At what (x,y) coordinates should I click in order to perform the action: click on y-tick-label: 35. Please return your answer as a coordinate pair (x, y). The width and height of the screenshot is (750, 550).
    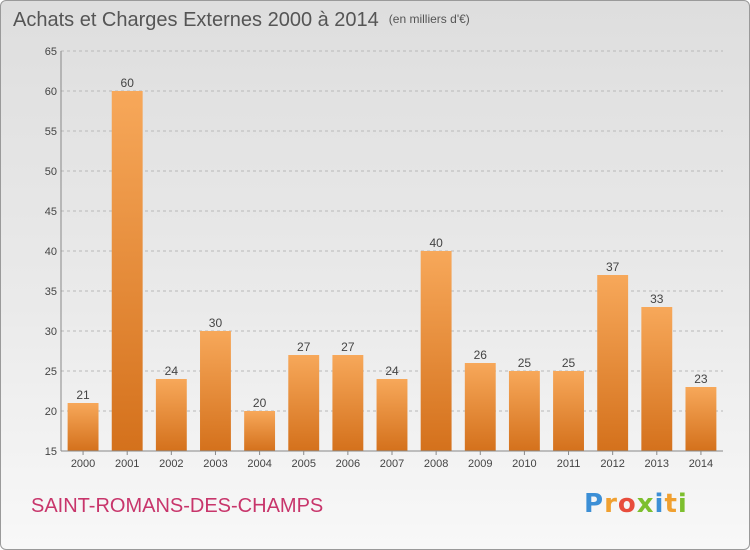
    Looking at the image, I should click on (51, 292).